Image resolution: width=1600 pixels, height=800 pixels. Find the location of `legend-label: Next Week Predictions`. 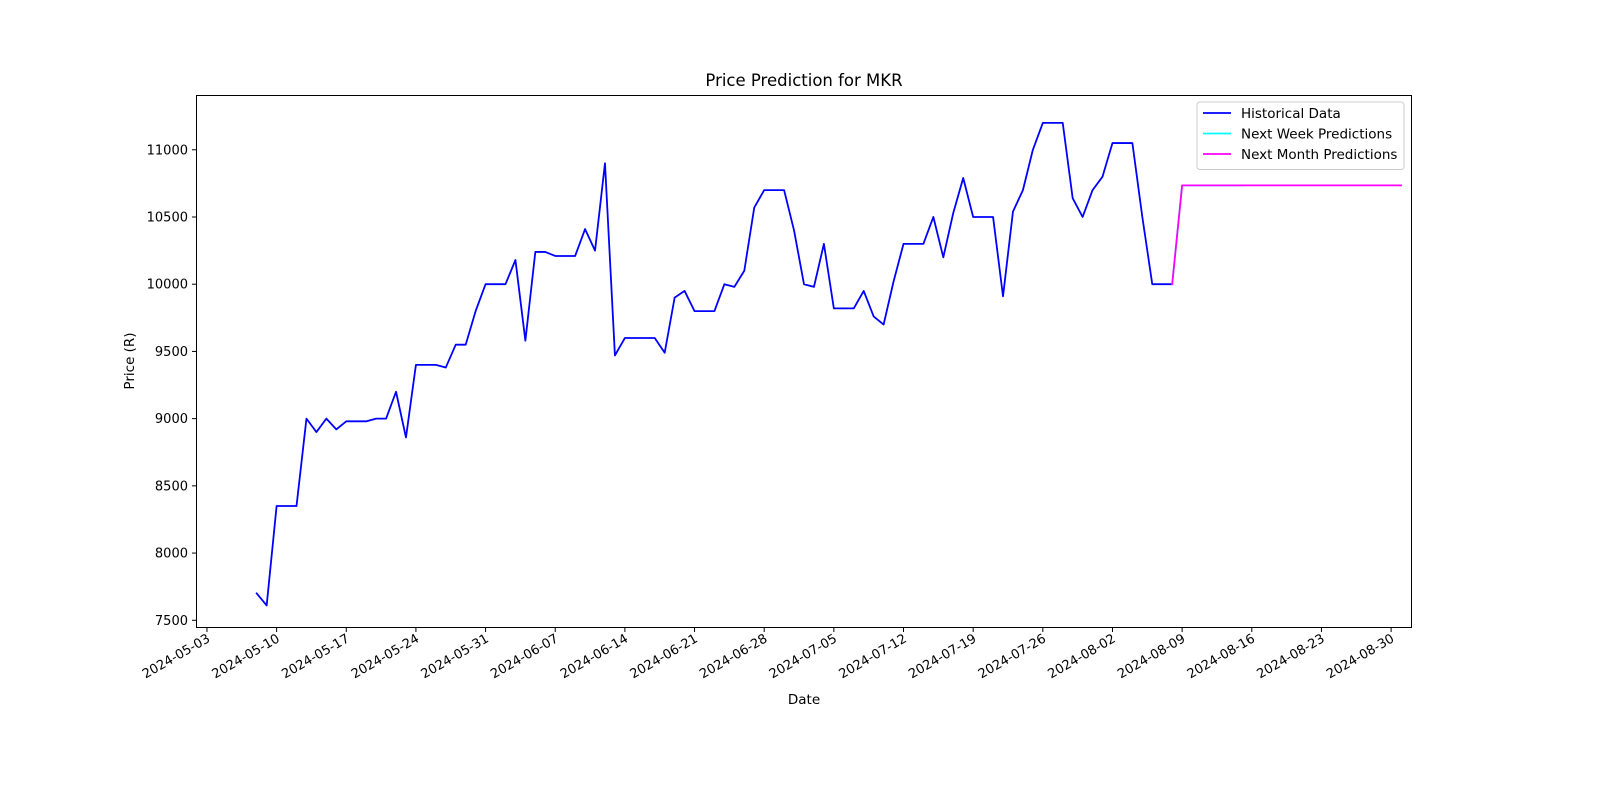

legend-label: Next Week Predictions is located at coordinates (1316, 135).